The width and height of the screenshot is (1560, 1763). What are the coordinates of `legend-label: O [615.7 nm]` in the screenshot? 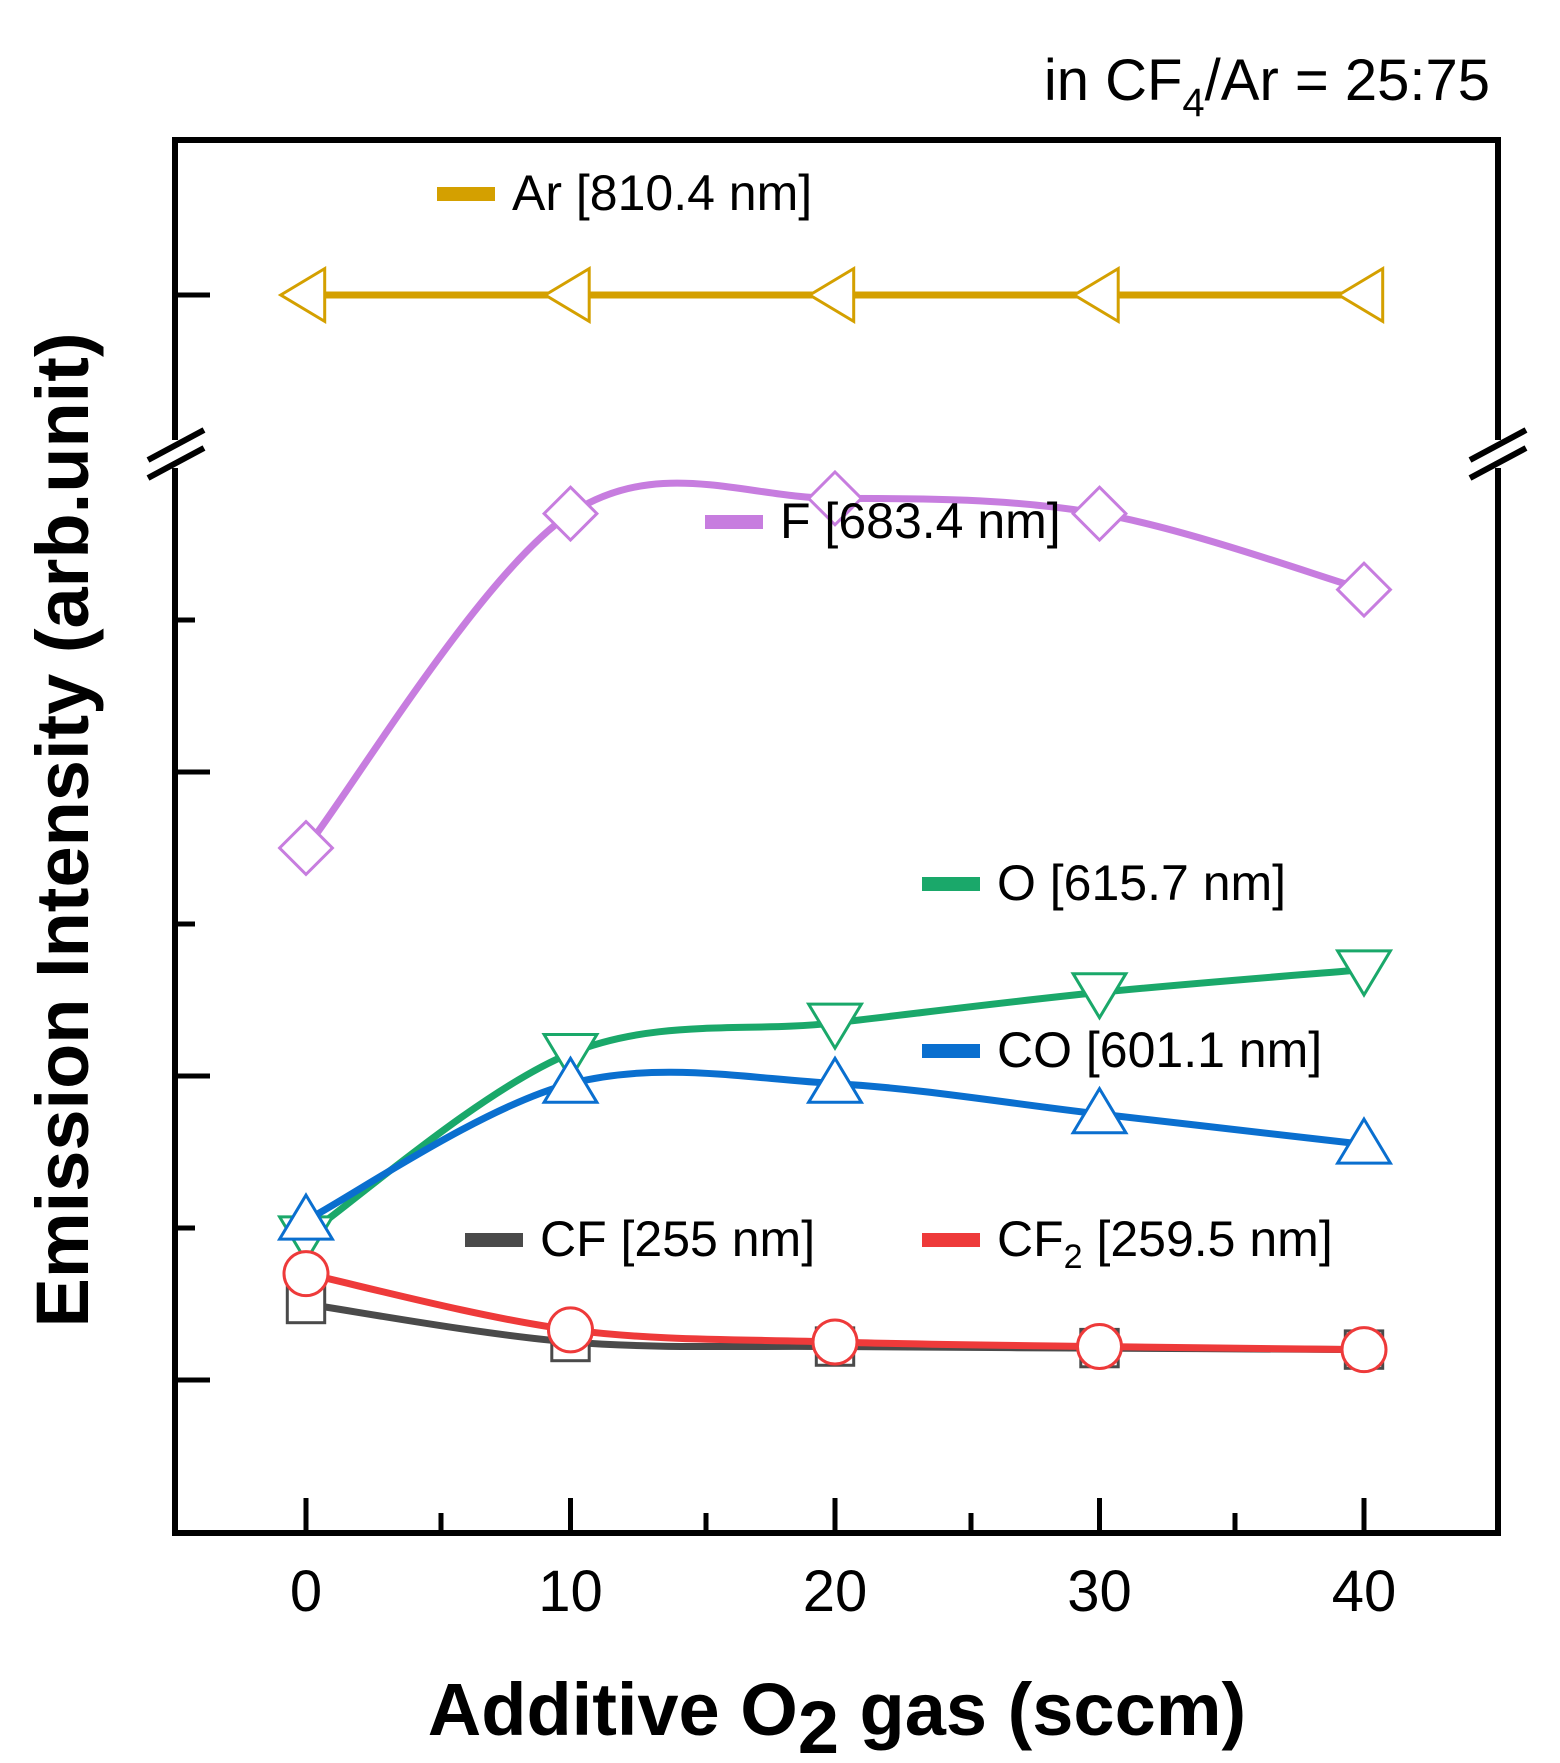 It's located at (1141, 883).